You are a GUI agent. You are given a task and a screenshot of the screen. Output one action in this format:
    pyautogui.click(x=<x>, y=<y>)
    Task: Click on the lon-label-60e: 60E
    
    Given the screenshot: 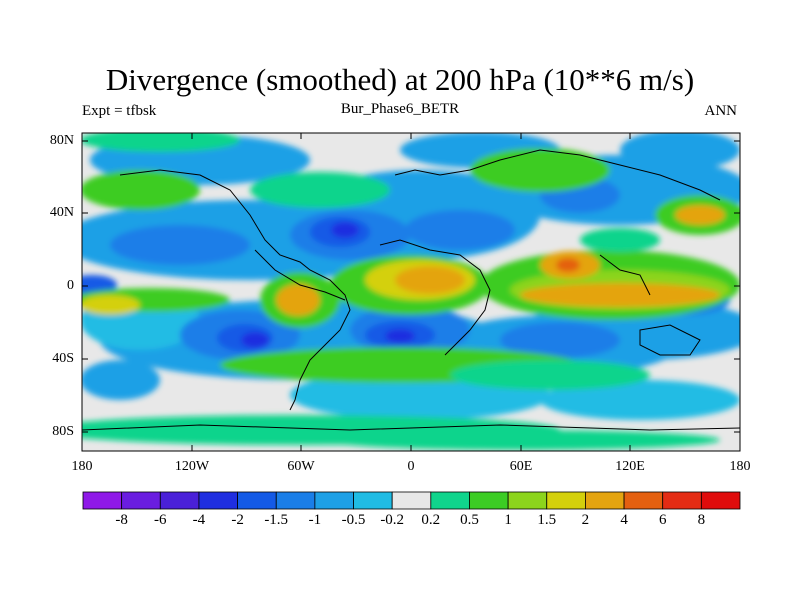 What is the action you would take?
    pyautogui.click(x=521, y=466)
    